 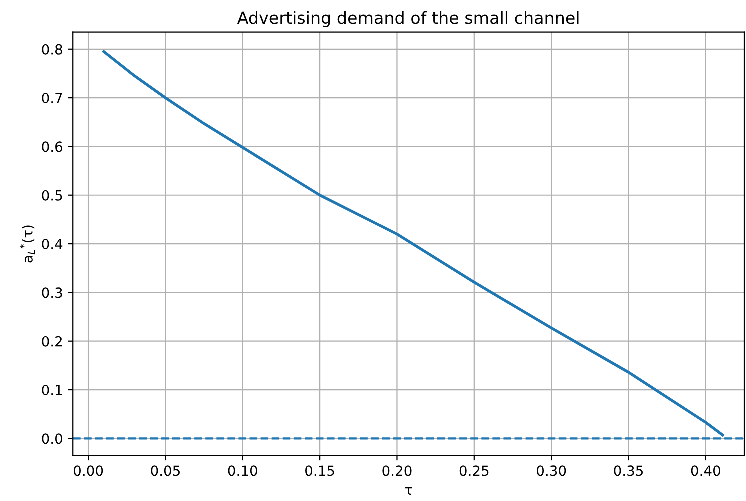 What do you see at coordinates (408, 19) in the screenshot?
I see `chart-title: Advertising demand of the small channel` at bounding box center [408, 19].